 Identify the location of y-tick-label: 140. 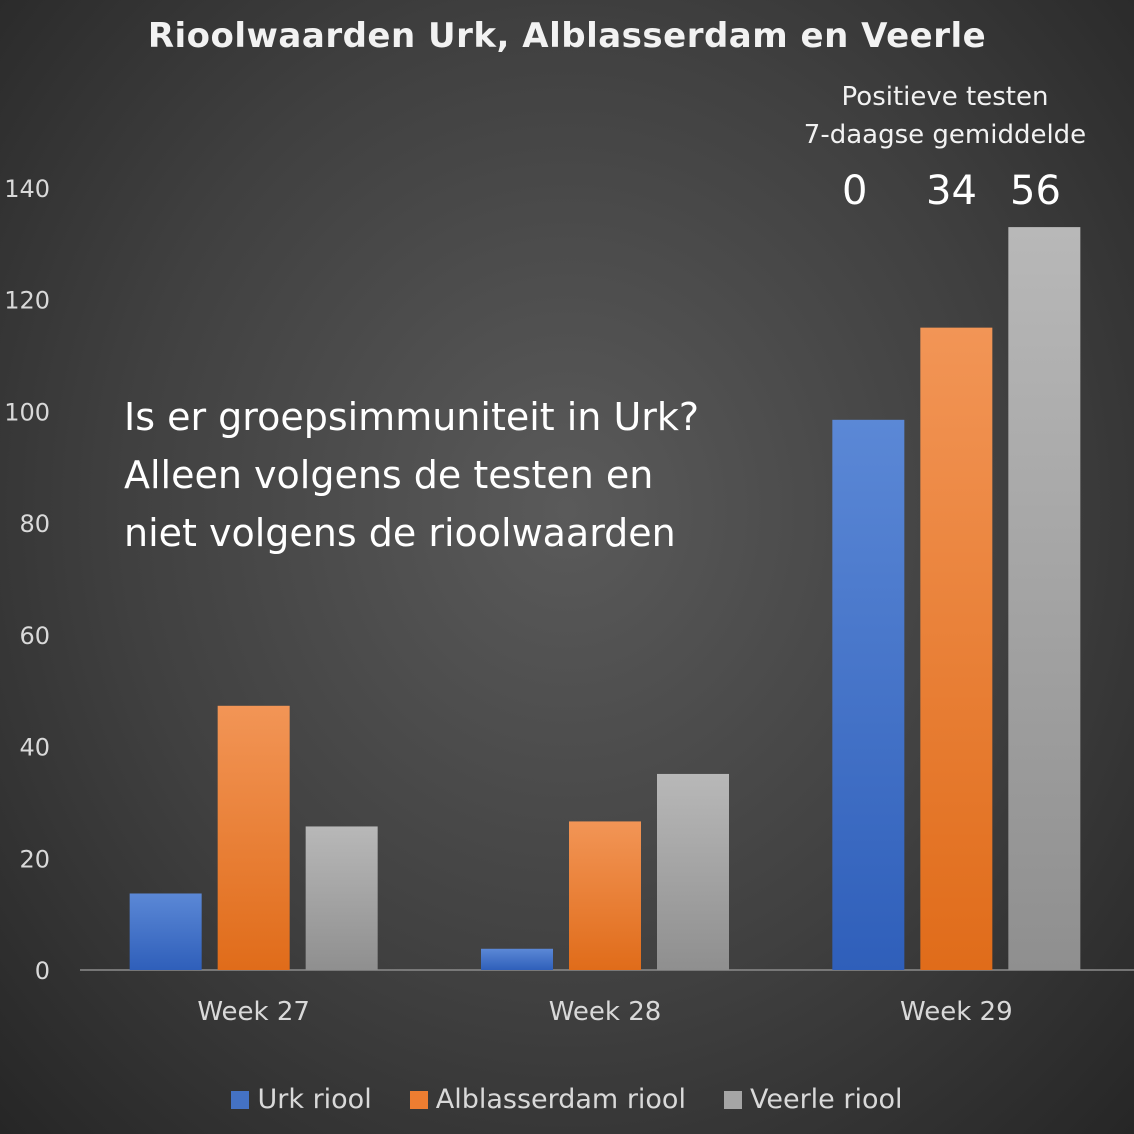
(27, 189).